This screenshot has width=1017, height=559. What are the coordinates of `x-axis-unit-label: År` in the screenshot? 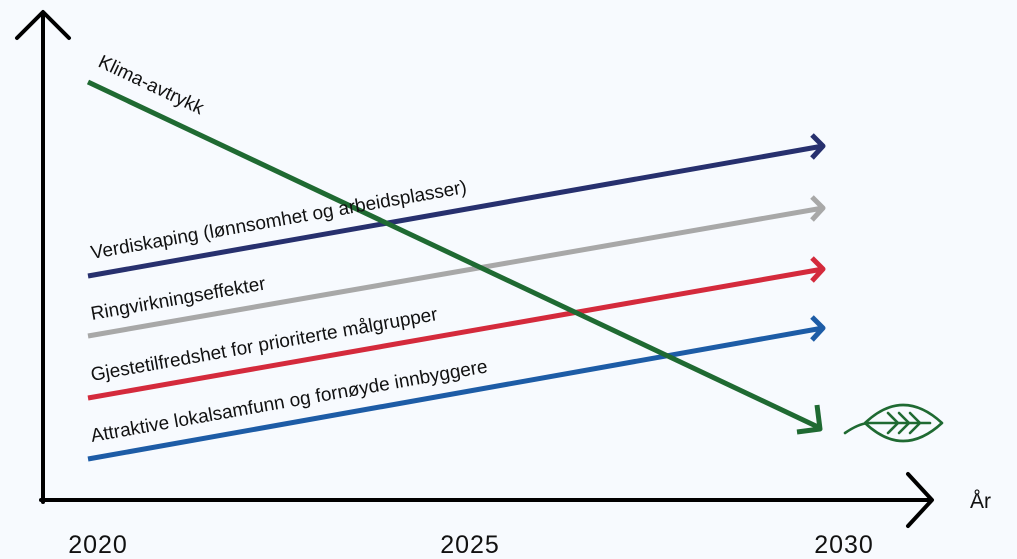 It's located at (980, 501).